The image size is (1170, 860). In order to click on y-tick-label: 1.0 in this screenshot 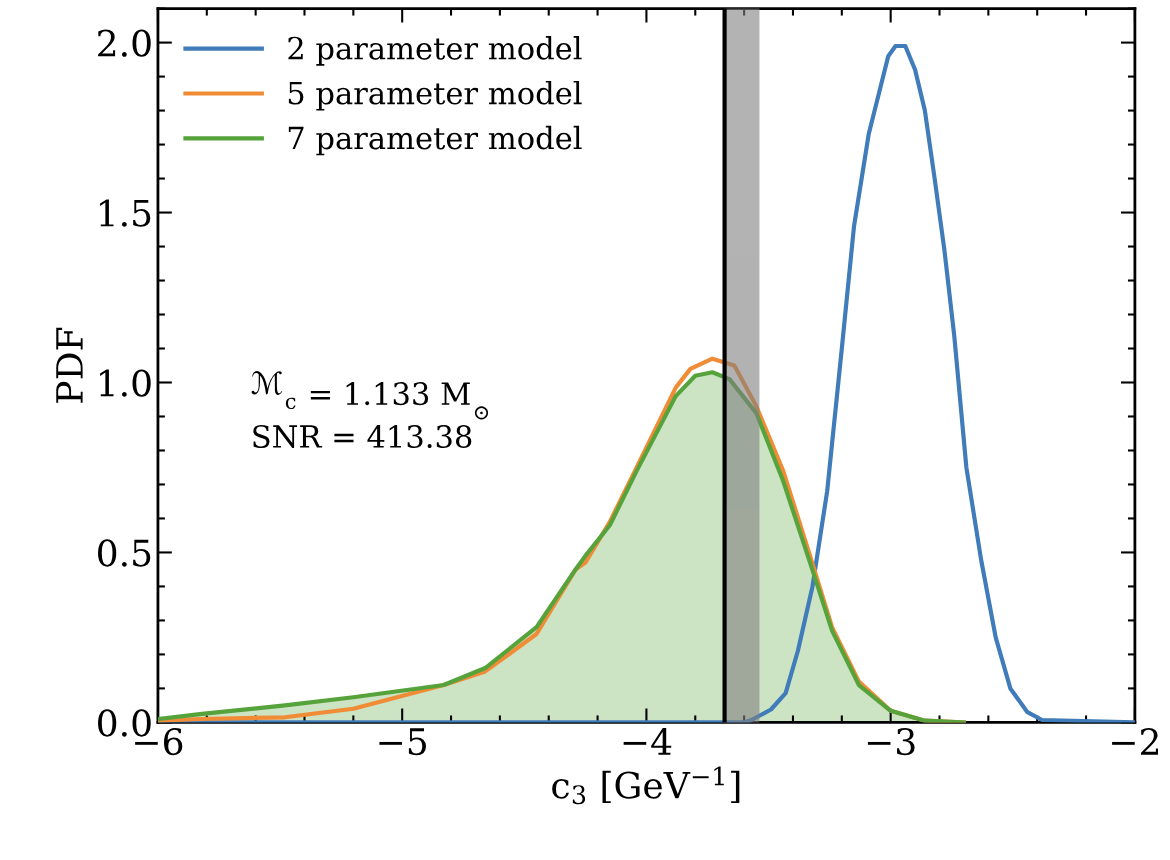, I will do `click(125, 383)`.